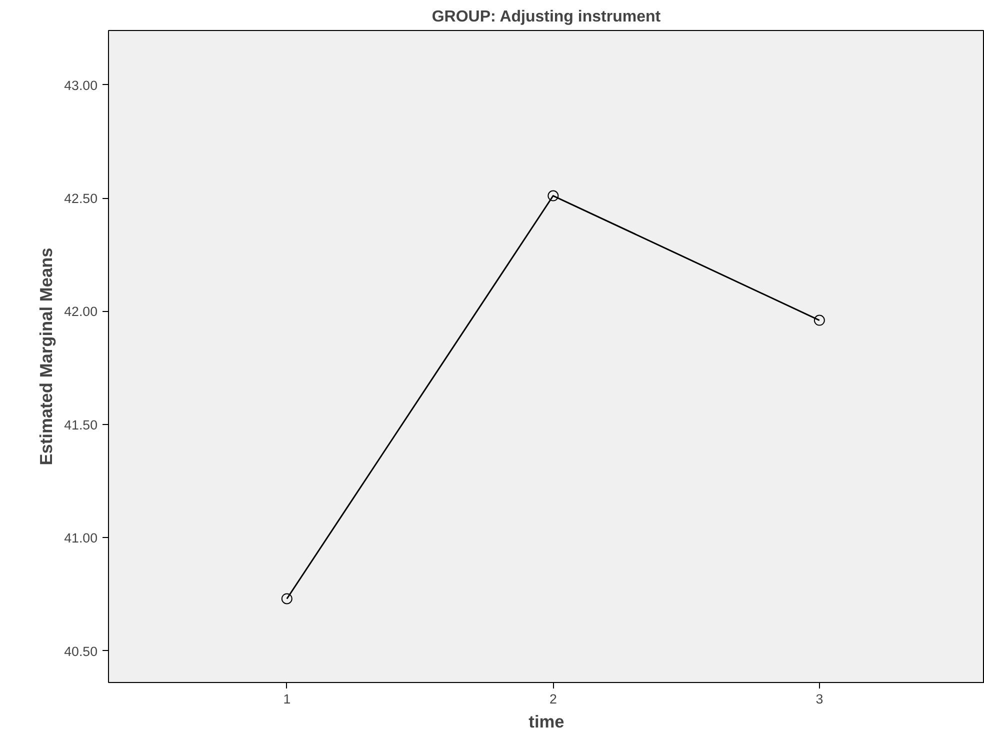 The image size is (984, 742). What do you see at coordinates (553, 699) in the screenshot?
I see `x-tick-label: 2` at bounding box center [553, 699].